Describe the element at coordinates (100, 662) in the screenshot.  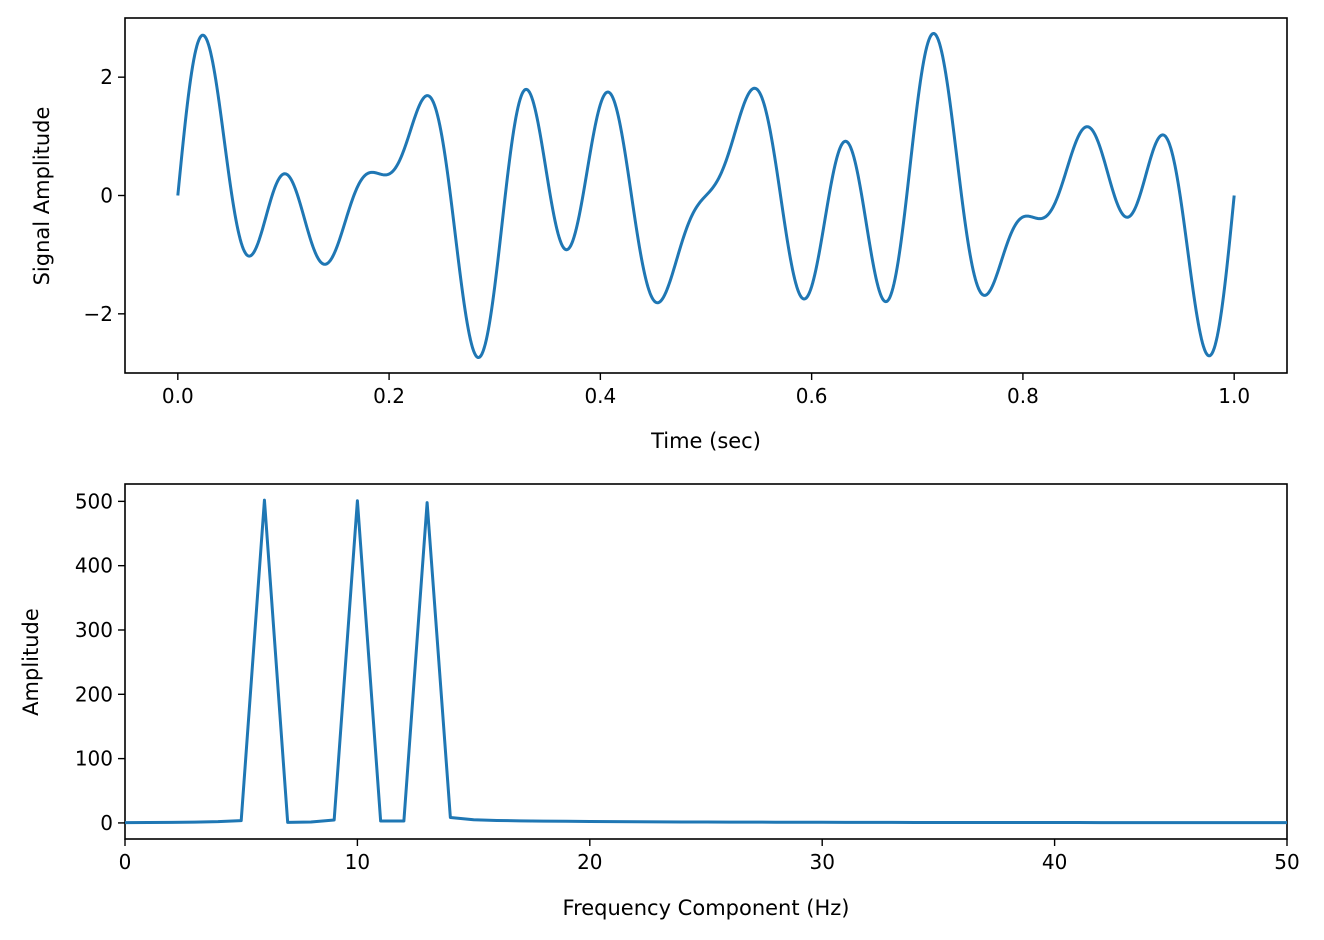
I see `frequency-y-axis-ticks: 0 100 200 300 400 500` at that location.